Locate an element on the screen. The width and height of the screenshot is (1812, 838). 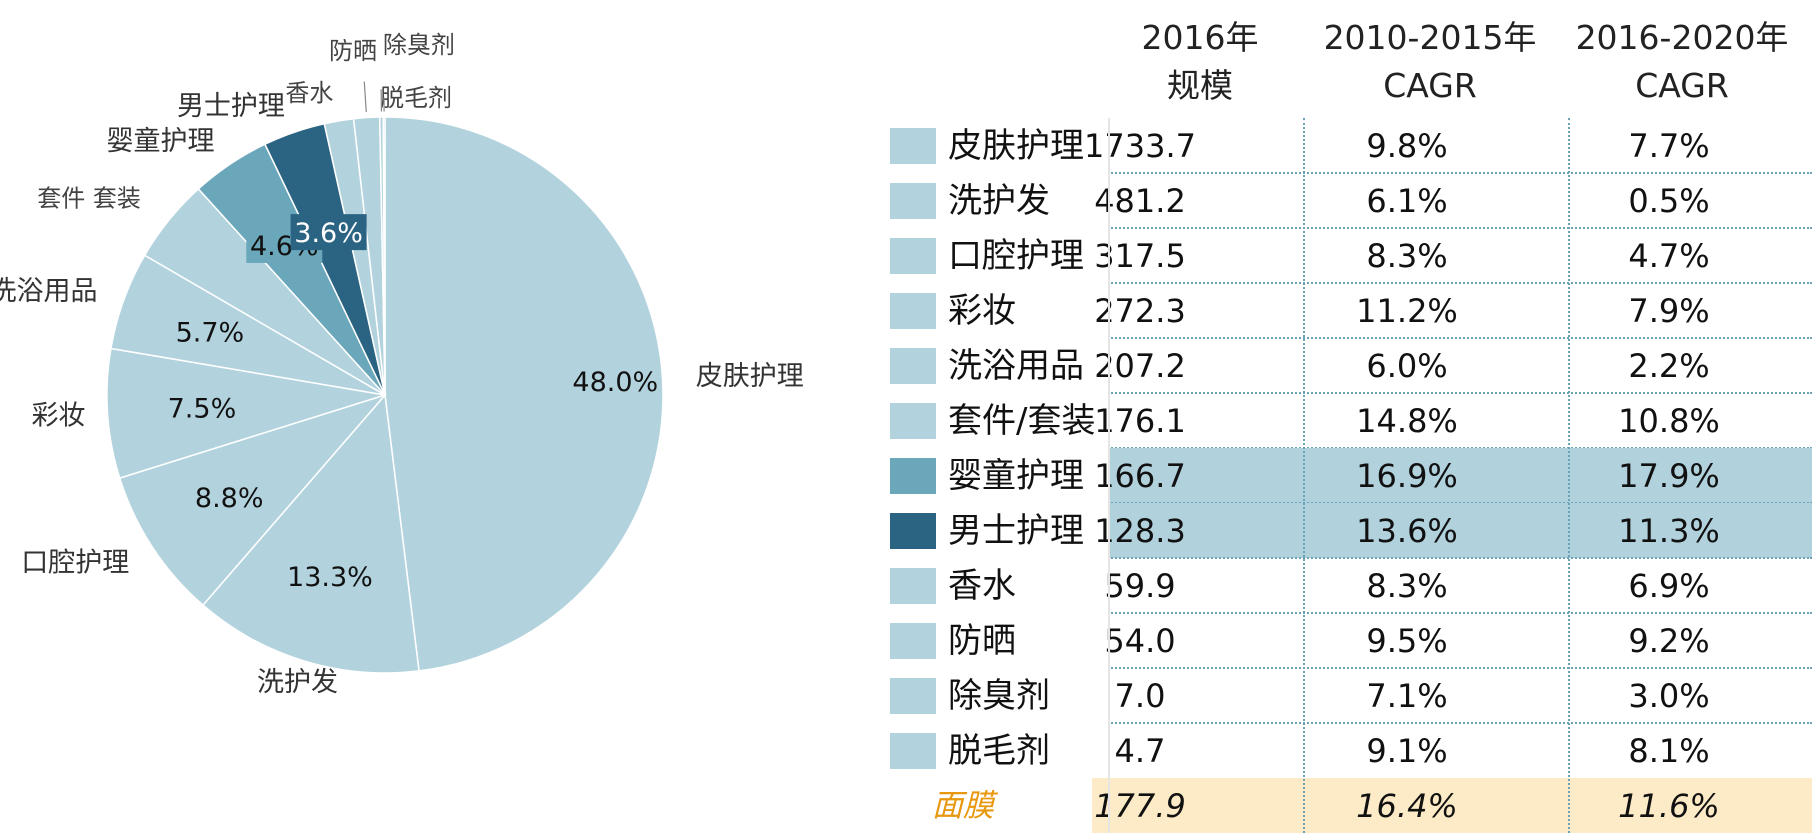
pie-category-label: 口腔护理 is located at coordinates (75, 563).